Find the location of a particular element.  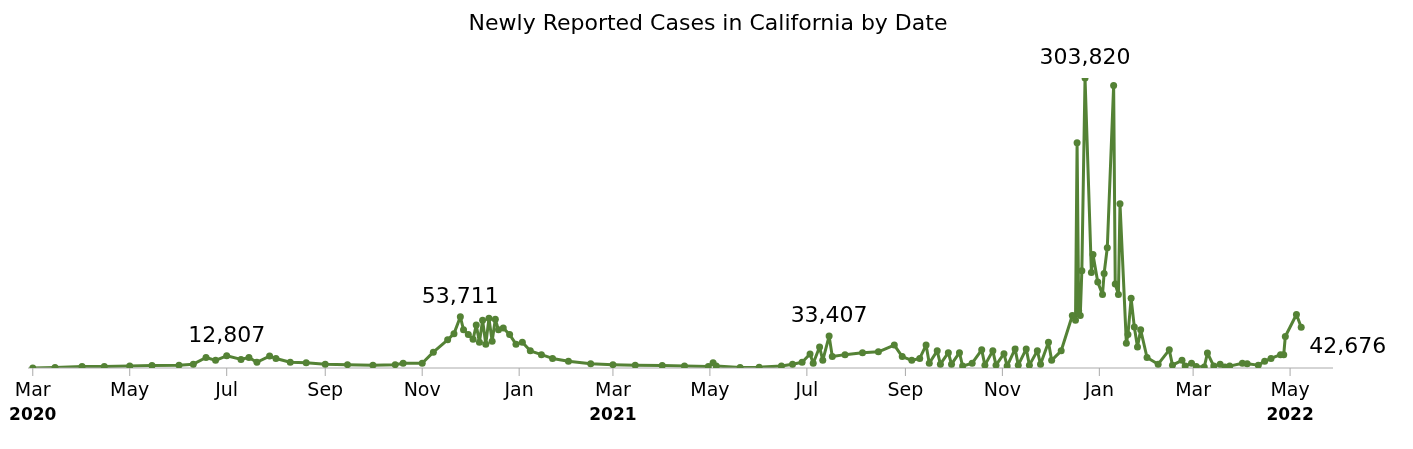

x-tick-label: Mar 2021 is located at coordinates (613, 401).